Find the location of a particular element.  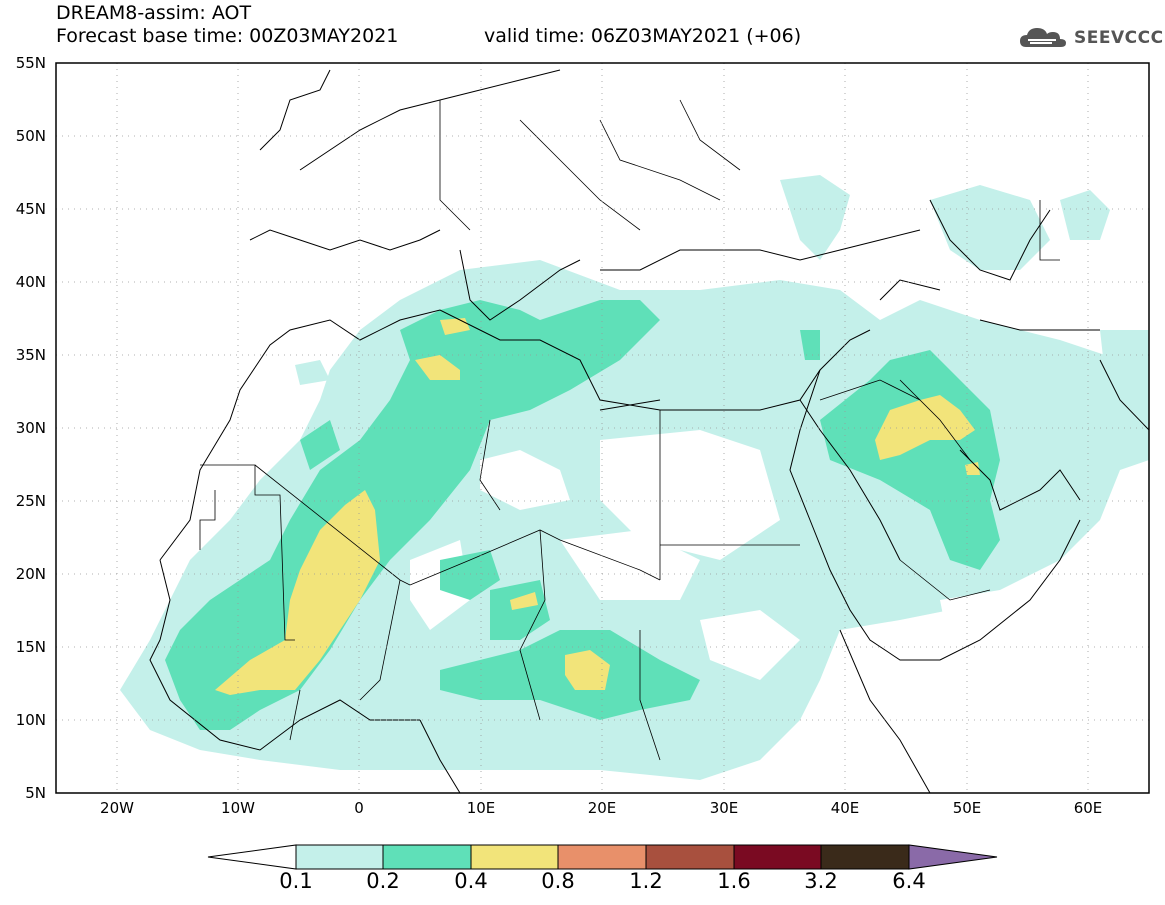

lat-label: 55N is located at coordinates (30, 63).